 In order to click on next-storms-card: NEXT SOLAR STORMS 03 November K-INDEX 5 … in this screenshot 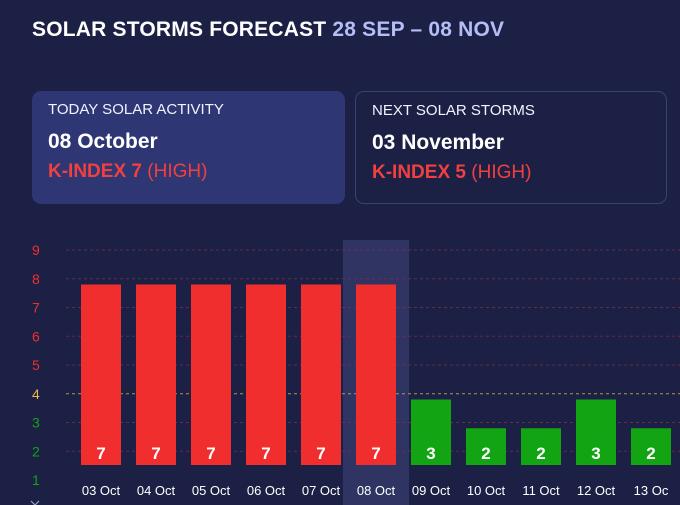, I will do `click(511, 147)`.